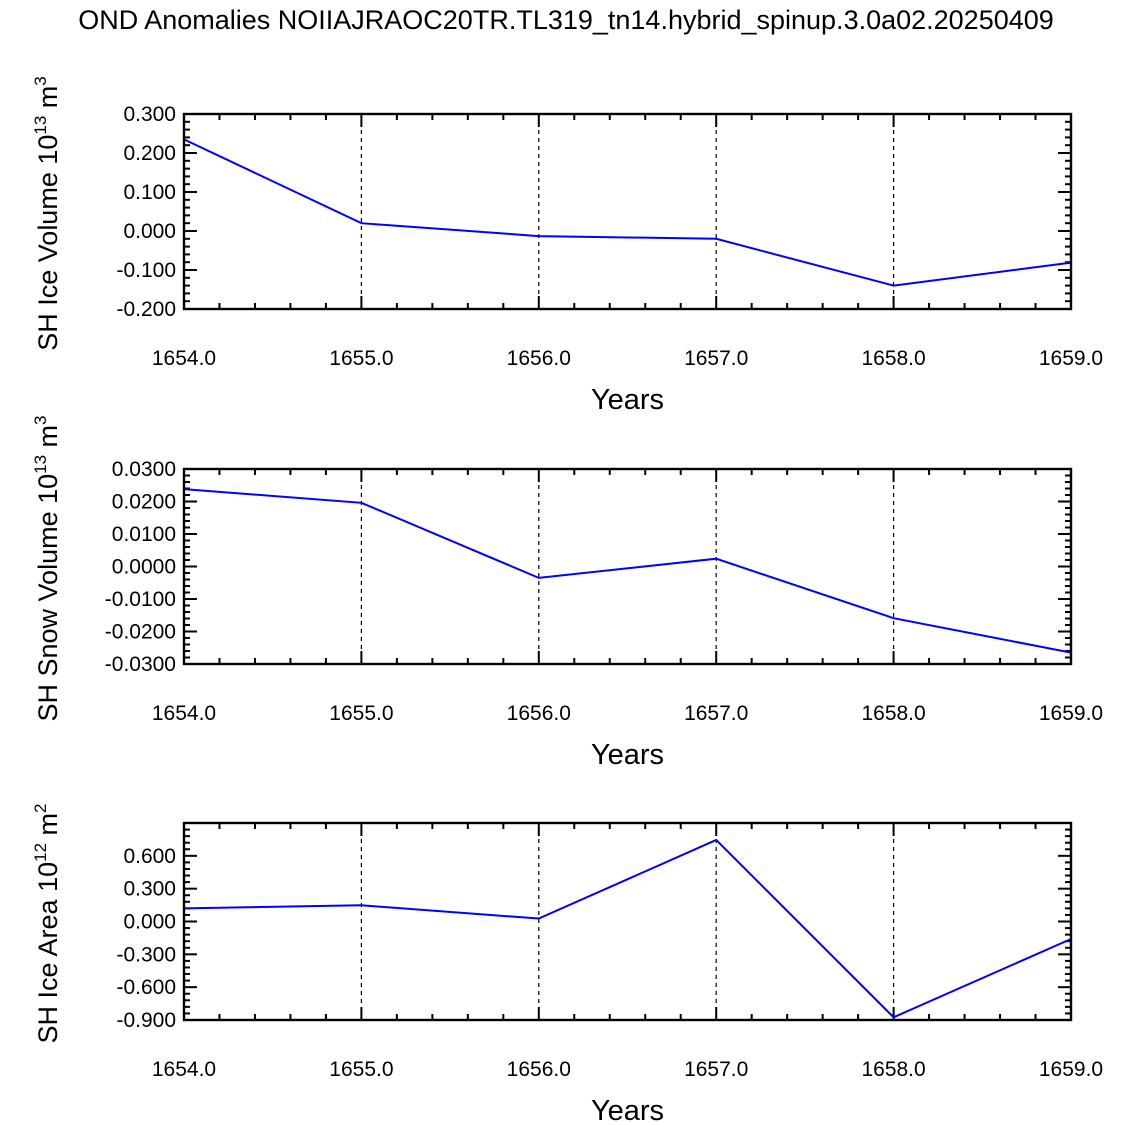 The height and width of the screenshot is (1125, 1137). Describe the element at coordinates (146, 1020) in the screenshot. I see `y-tick-label: -0.900` at that location.